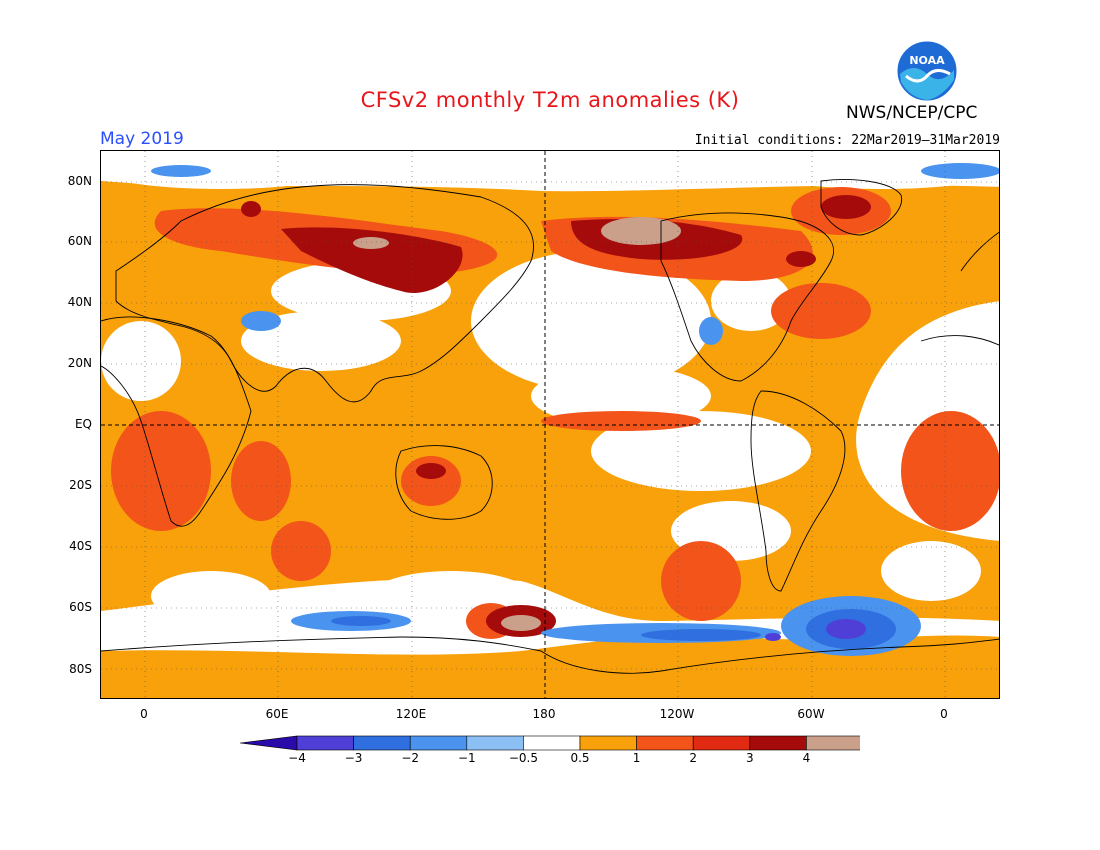  Describe the element at coordinates (847, 140) in the screenshot. I see `initial-conditions: Initial conditions: 22Mar2019–31Mar2019` at that location.